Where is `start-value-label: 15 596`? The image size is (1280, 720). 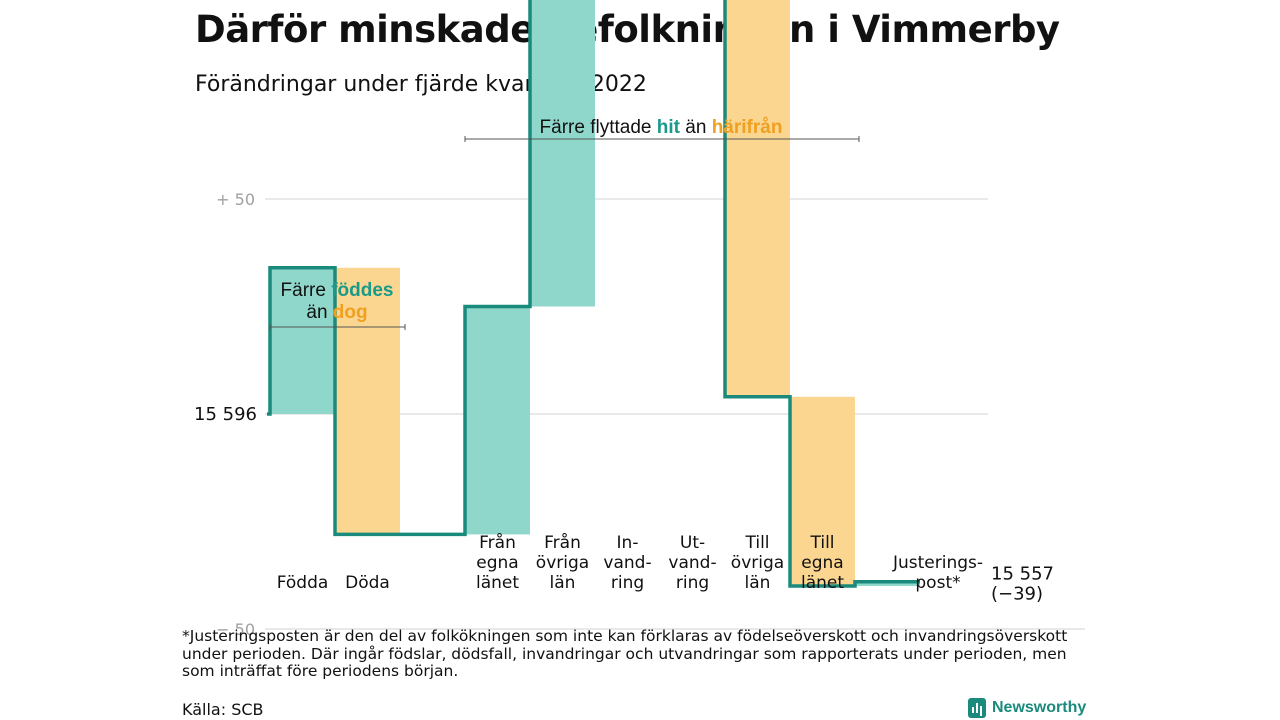 start-value-label: 15 596 is located at coordinates (225, 414).